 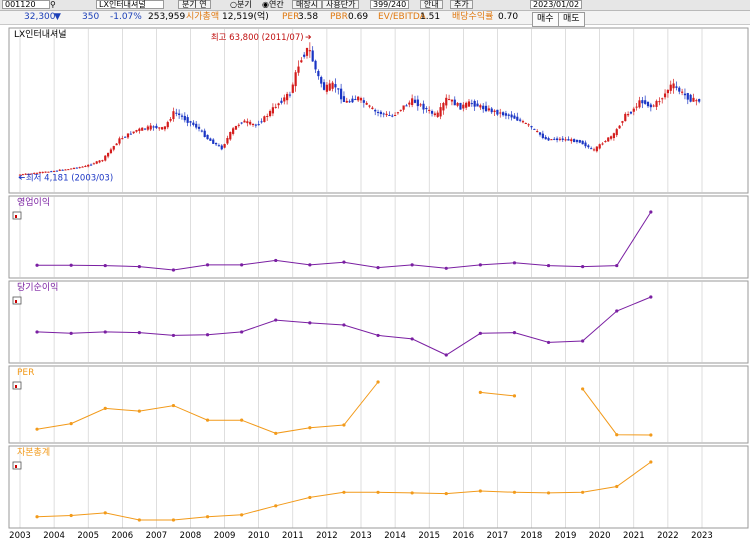 I want to click on x-tick-label: 2012, so click(x=327, y=536).